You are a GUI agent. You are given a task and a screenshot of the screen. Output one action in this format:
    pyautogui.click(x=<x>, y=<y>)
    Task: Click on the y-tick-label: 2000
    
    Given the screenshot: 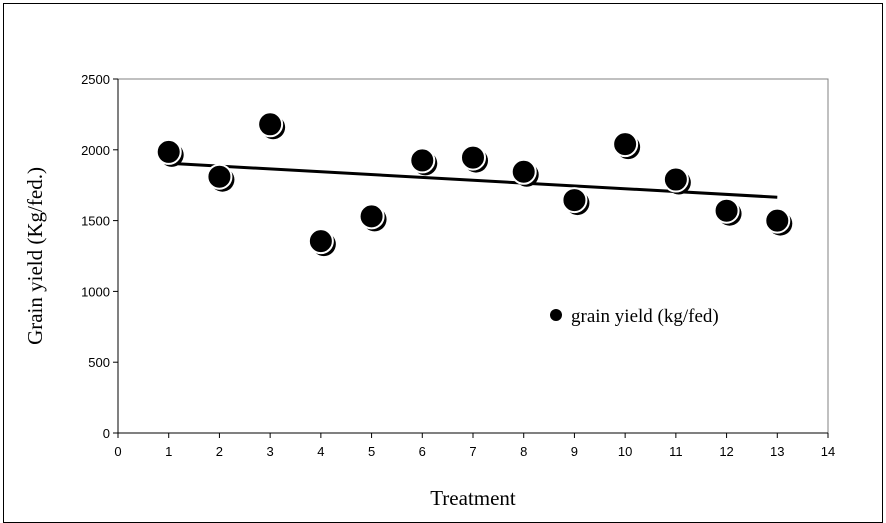 What is the action you would take?
    pyautogui.click(x=95, y=150)
    